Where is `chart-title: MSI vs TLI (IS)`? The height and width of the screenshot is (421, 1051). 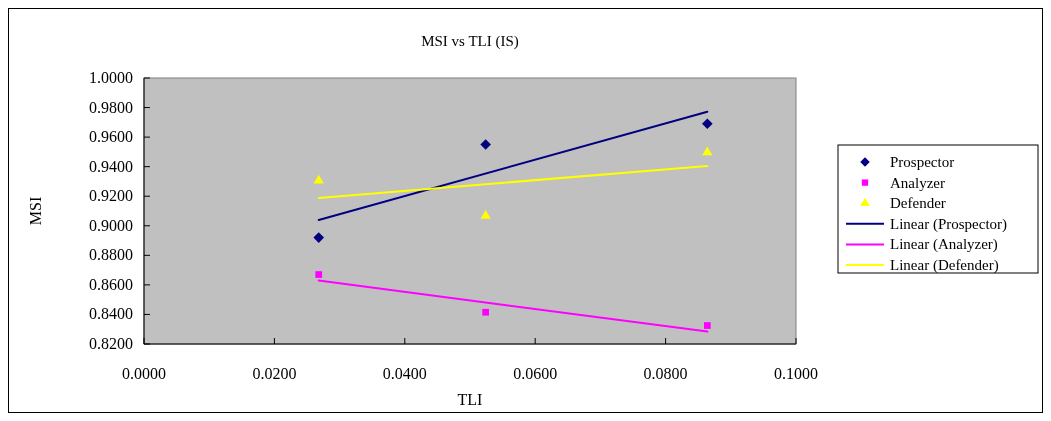
chart-title: MSI vs TLI (IS) is located at coordinates (470, 41).